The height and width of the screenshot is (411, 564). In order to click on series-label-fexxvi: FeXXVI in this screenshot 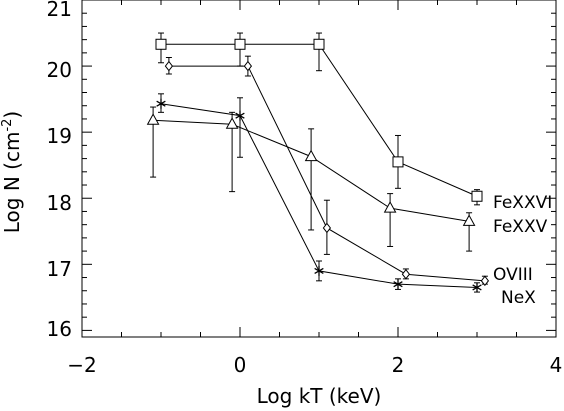, I will do `click(522, 203)`.